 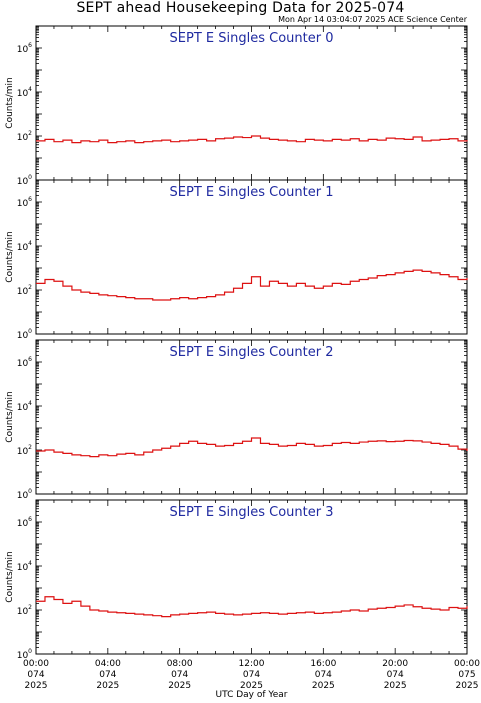 I want to click on panel-title: SEPT E Singles Counter 0, so click(x=252, y=38).